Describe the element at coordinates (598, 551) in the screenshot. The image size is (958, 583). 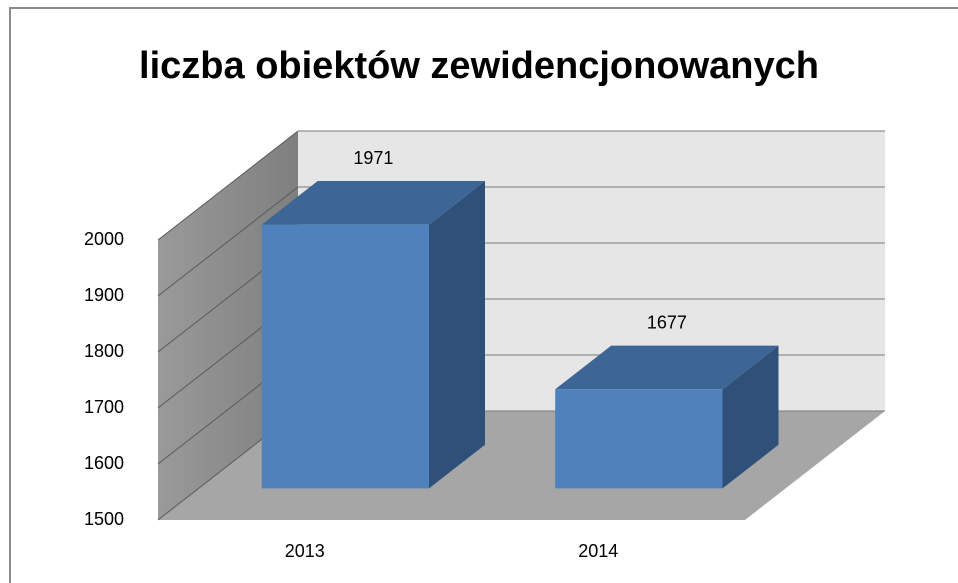
I see `x-tick-label: 2014` at that location.